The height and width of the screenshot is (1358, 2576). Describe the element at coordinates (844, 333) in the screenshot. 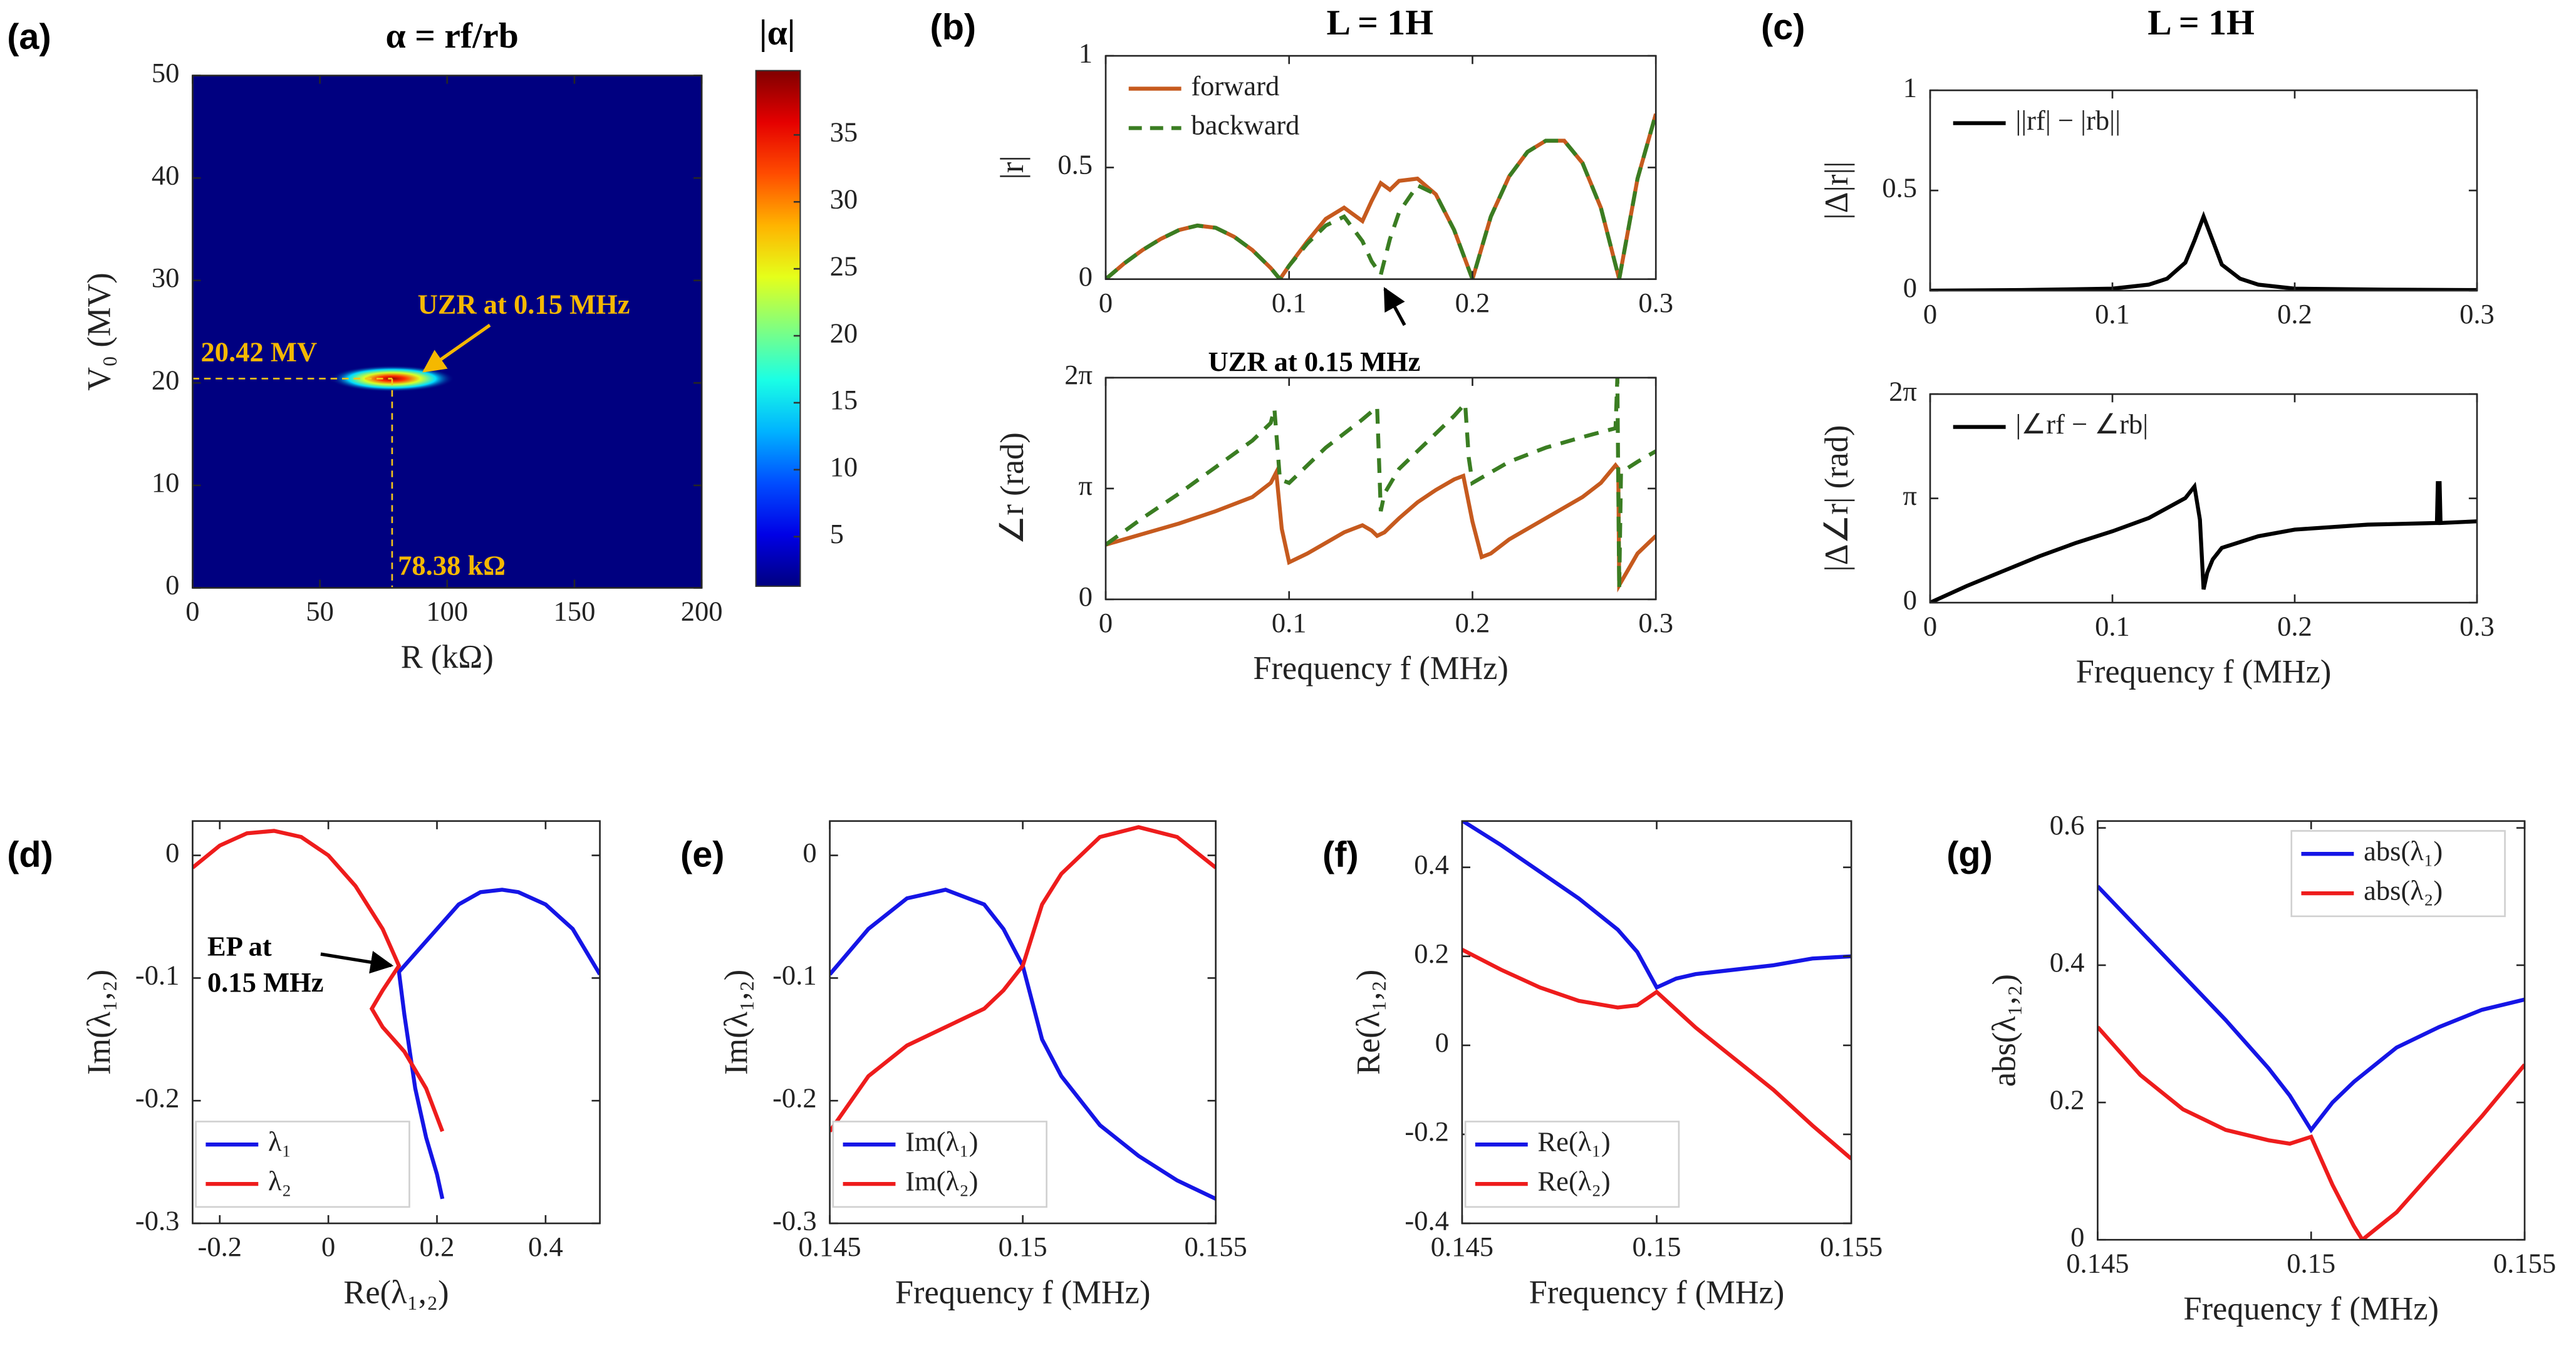

I see `colorbar-tick-label: 20` at that location.